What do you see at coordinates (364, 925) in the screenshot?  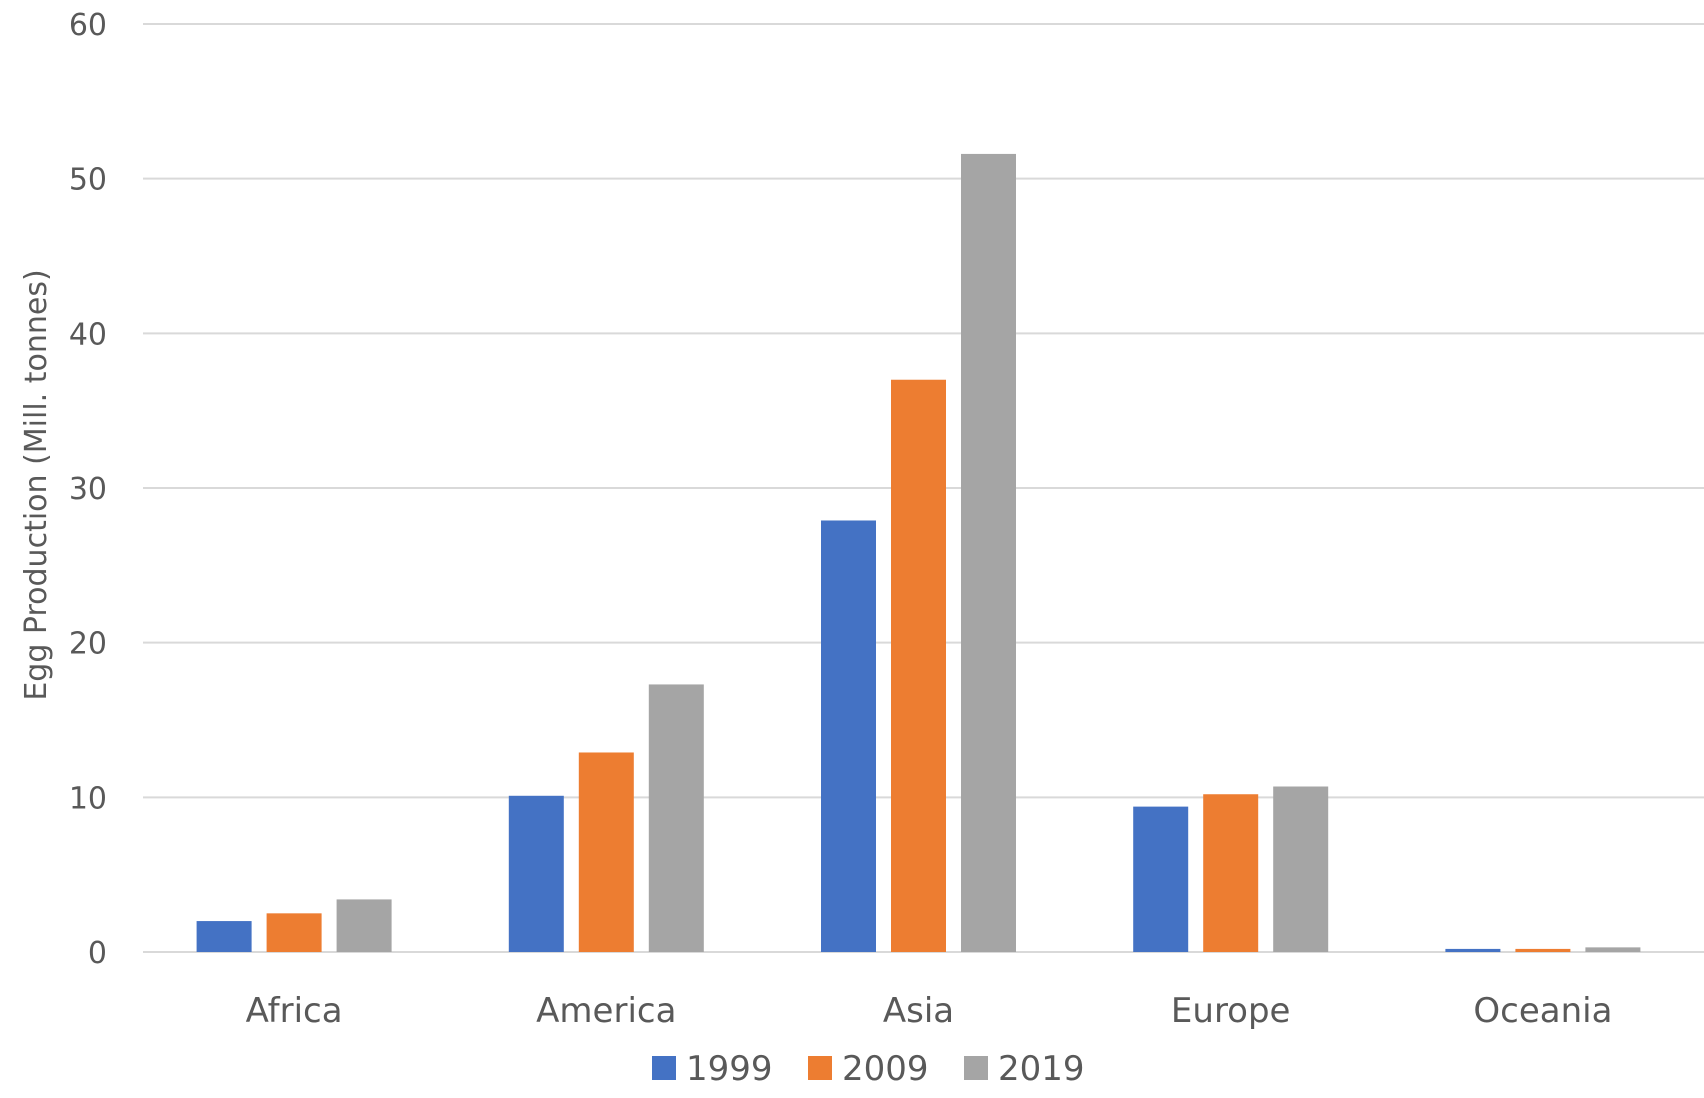 I see `bar-africa-2019` at bounding box center [364, 925].